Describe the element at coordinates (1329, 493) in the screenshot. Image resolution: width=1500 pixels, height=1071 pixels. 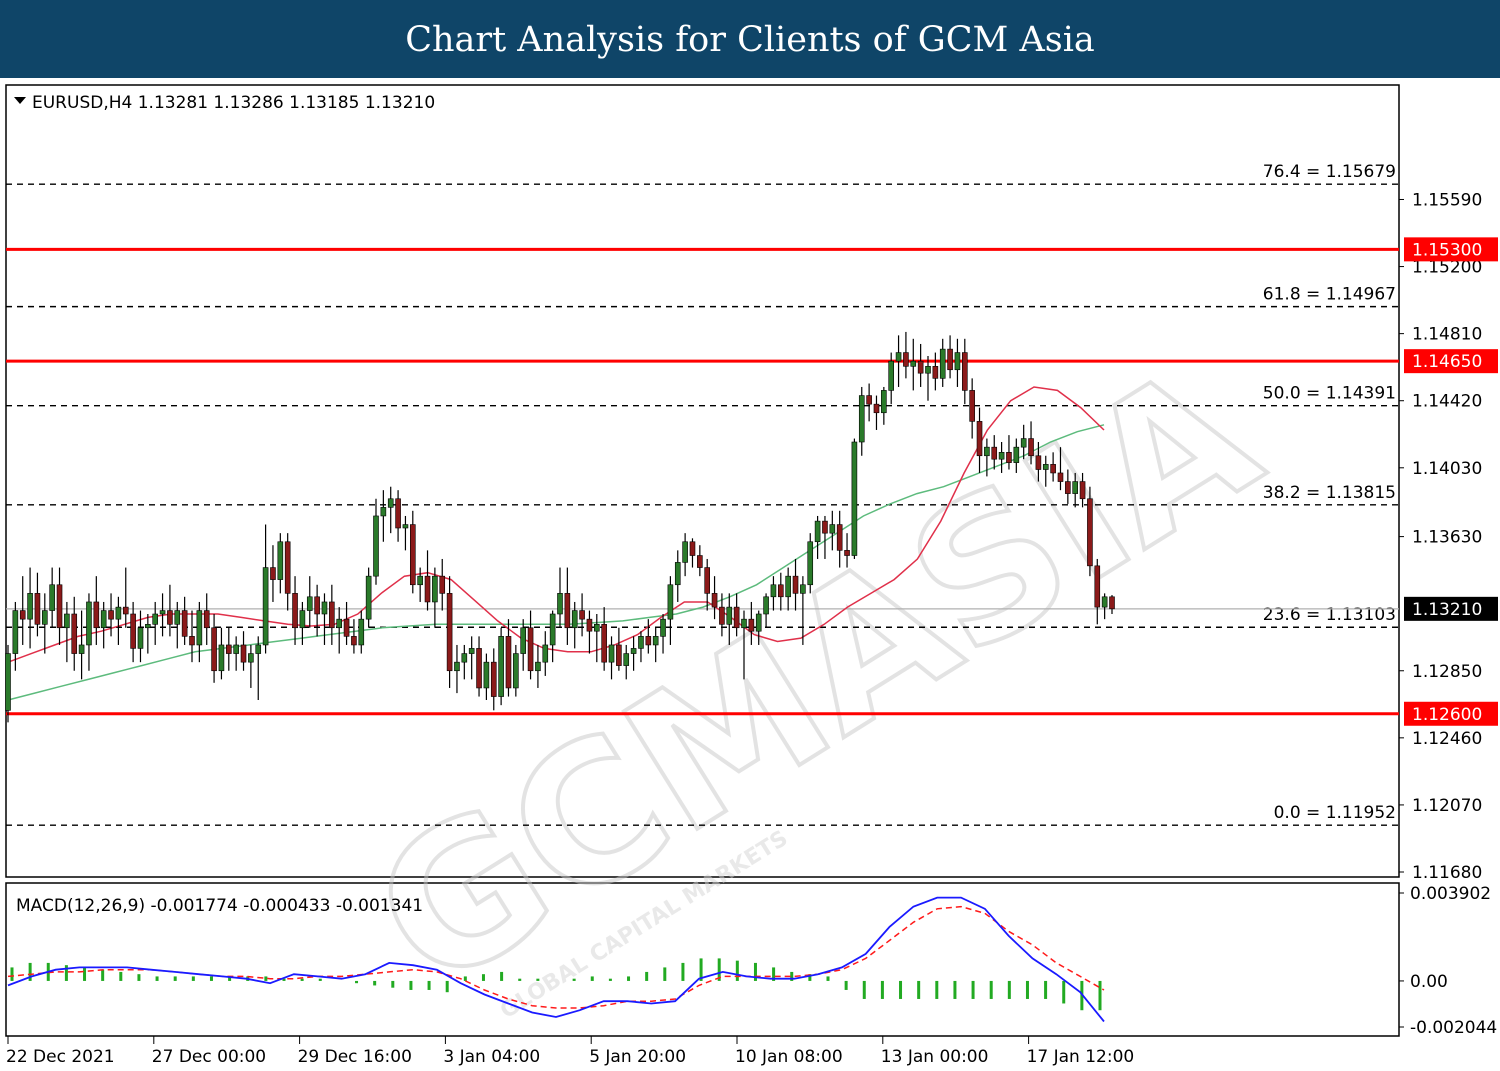
I see `fibonacci-label: 38.2 = 1.13815` at that location.